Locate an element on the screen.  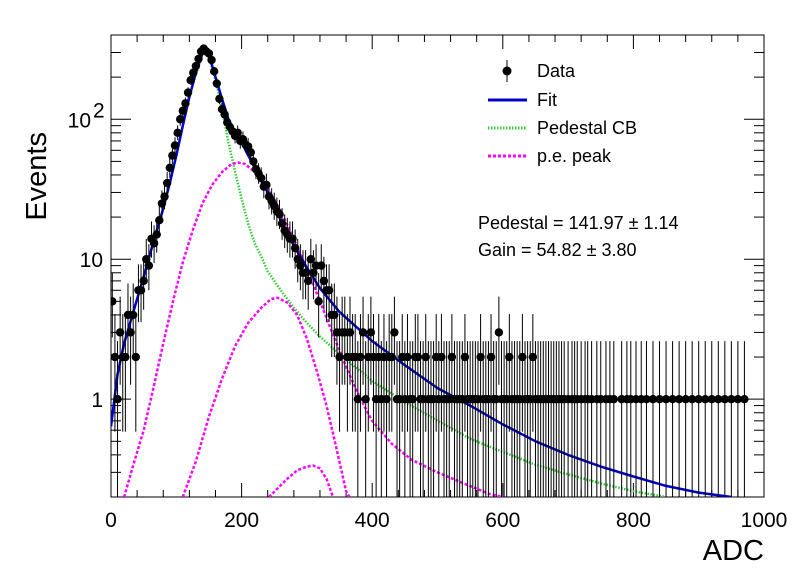
pedestal-result: Pedestal = 141.97 ± 1.14 is located at coordinates (578, 223).